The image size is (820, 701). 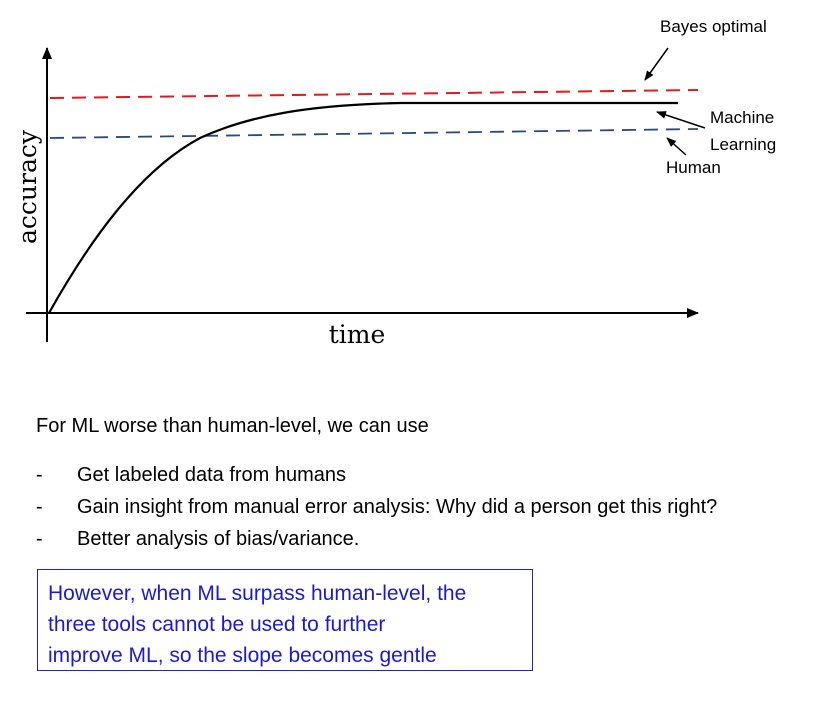 What do you see at coordinates (693, 167) in the screenshot?
I see `human-label: Human` at bounding box center [693, 167].